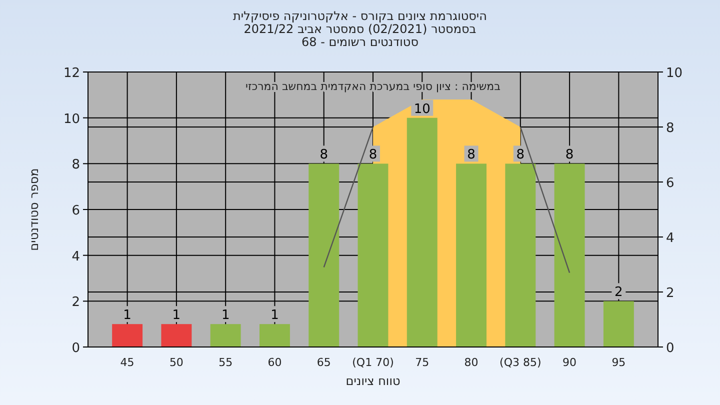  Describe the element at coordinates (76, 211) in the screenshot. I see `y-tick-label: 6` at that location.